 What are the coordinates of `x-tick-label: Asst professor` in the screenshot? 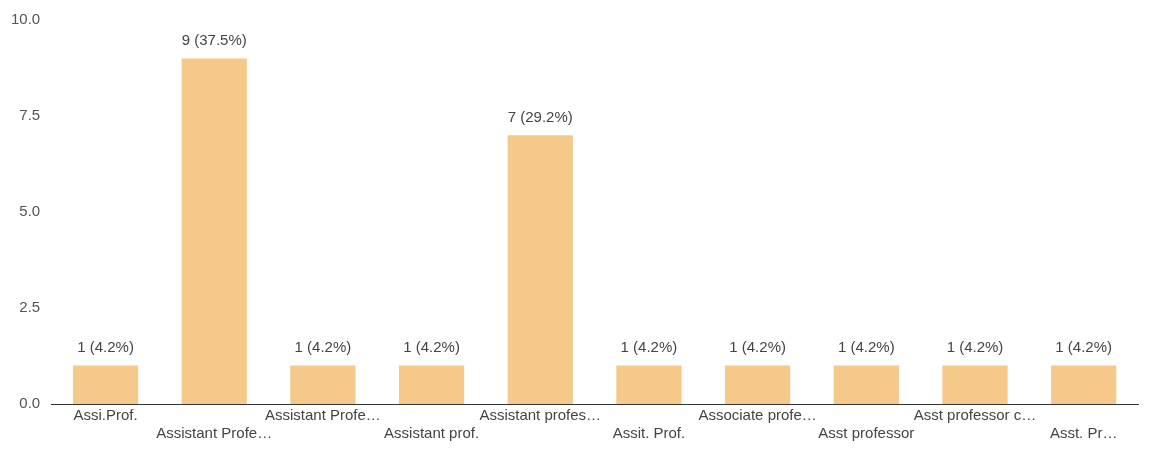 It's located at (866, 433).